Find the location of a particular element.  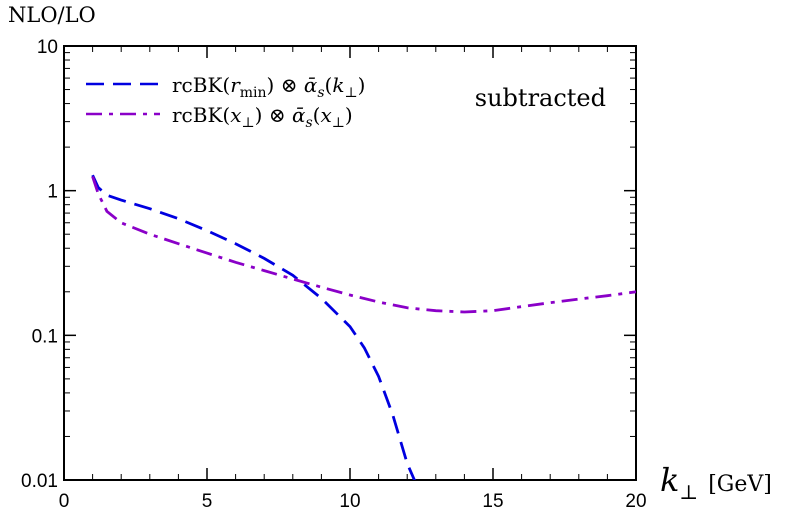

x-axis-label: k⊥ [GeV] is located at coordinates (716, 482).